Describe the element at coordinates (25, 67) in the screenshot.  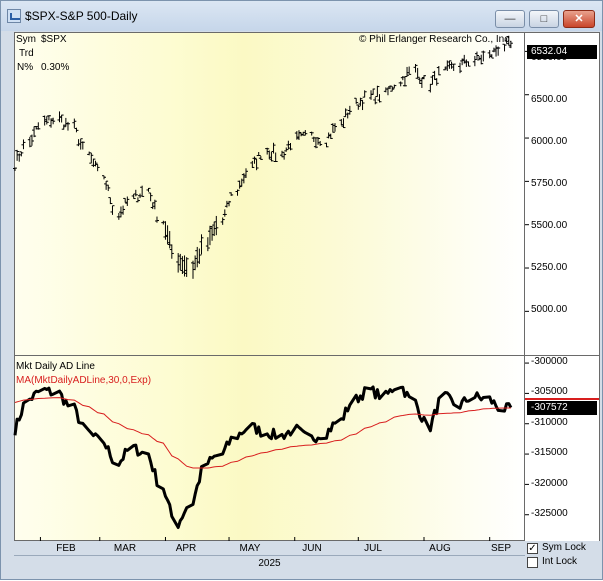
I see `n-percent-label: N%` at that location.